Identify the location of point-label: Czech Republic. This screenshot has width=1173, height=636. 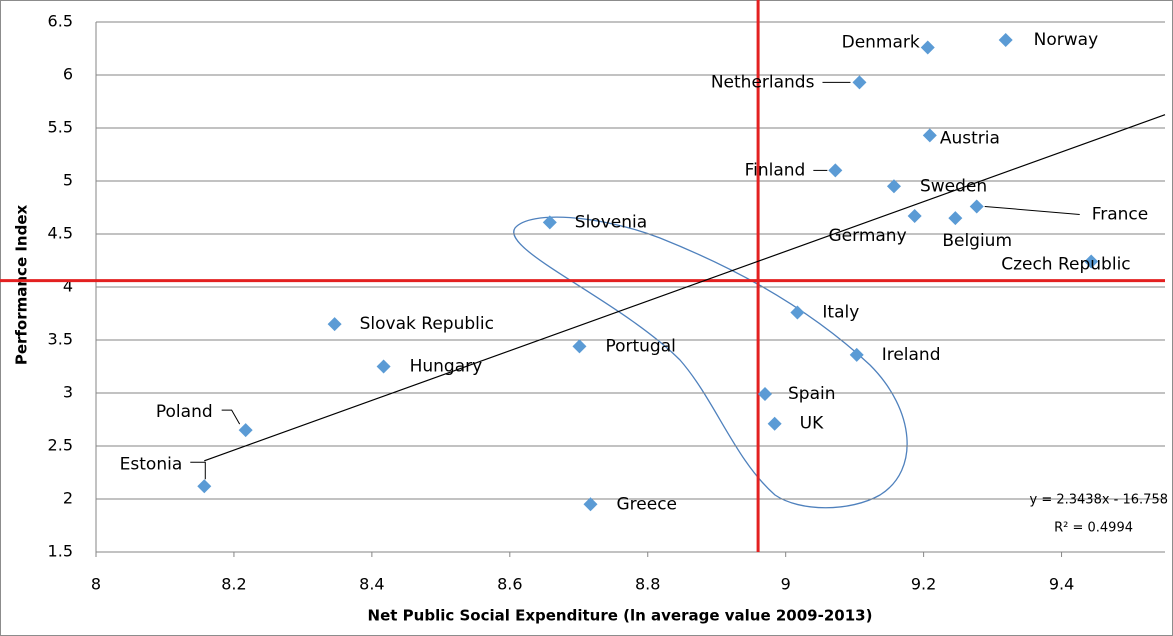
(1065, 265).